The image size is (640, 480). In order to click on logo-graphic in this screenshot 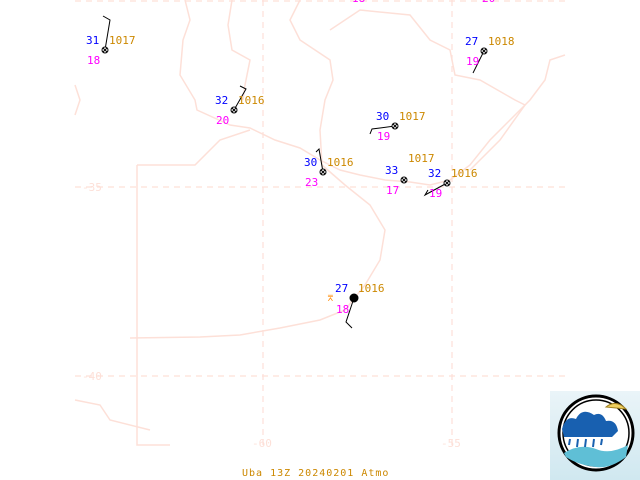, I will do `click(596, 433)`.